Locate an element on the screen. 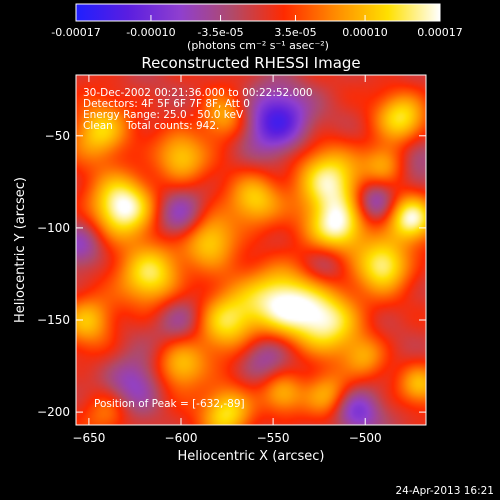 Image resolution: width=500 pixels, height=500 pixels. y-tick-label: −50 is located at coordinates (57, 136).